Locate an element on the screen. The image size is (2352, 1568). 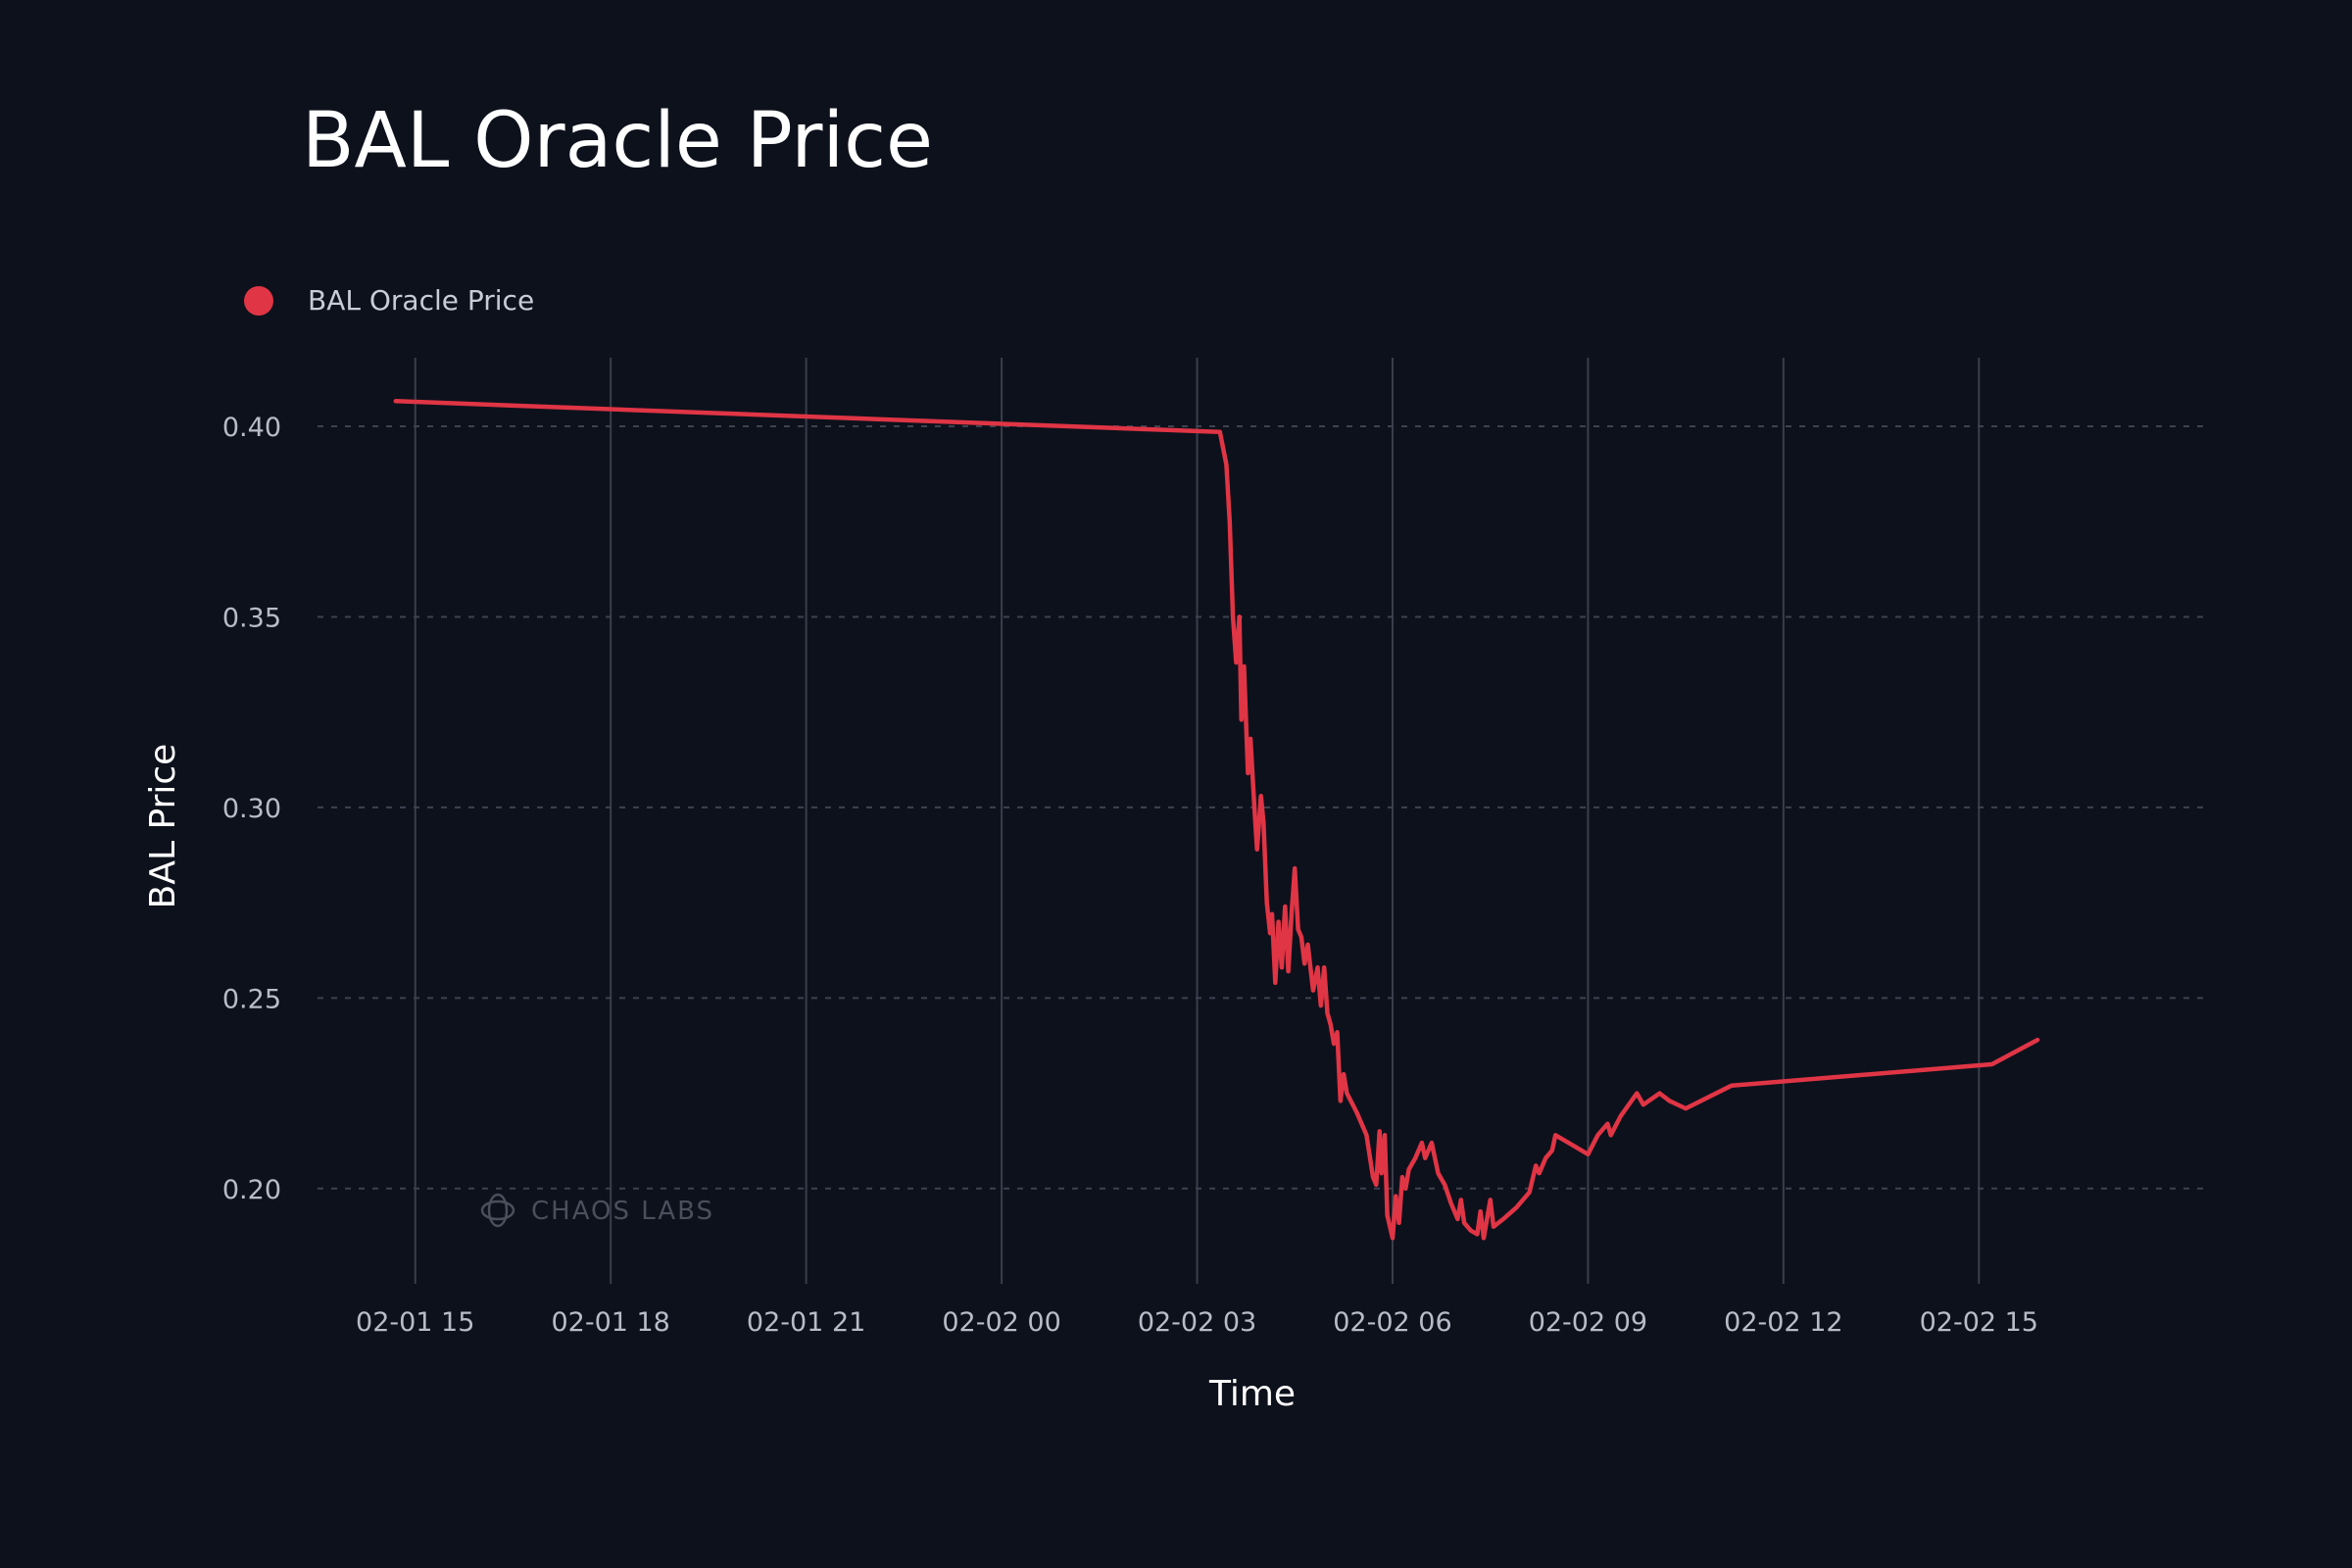
chart-header: BAL Oracle Price is located at coordinates (617, 141).